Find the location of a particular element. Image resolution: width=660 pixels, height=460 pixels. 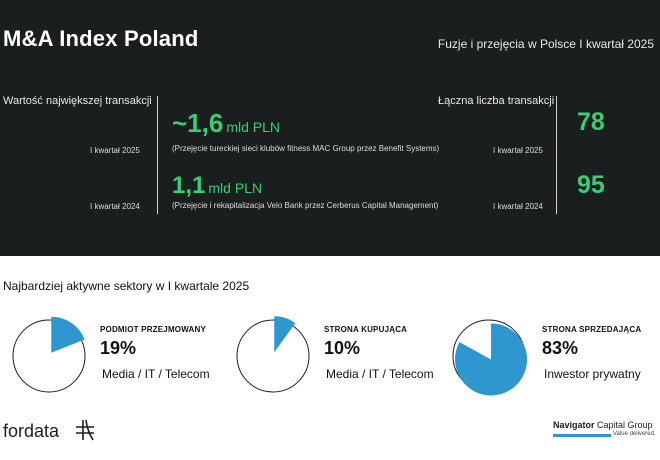

largest-transaction-label: Wartość największej transakcji is located at coordinates (77, 101).